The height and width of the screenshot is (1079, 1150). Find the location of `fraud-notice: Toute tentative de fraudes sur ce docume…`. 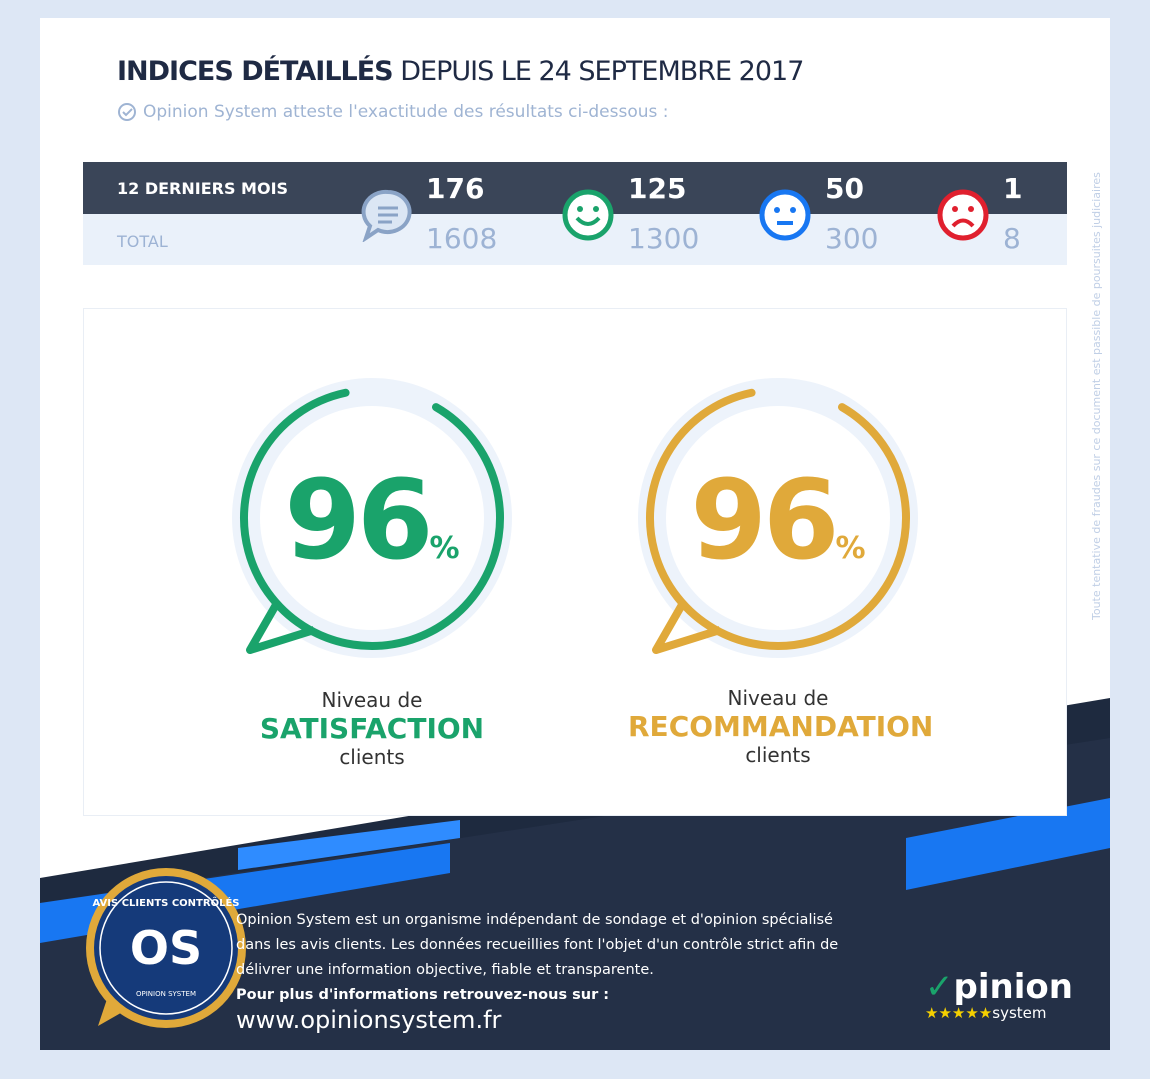

fraud-notice: Toute tentative de fraudes sur ce docume… is located at coordinates (1096, 396).